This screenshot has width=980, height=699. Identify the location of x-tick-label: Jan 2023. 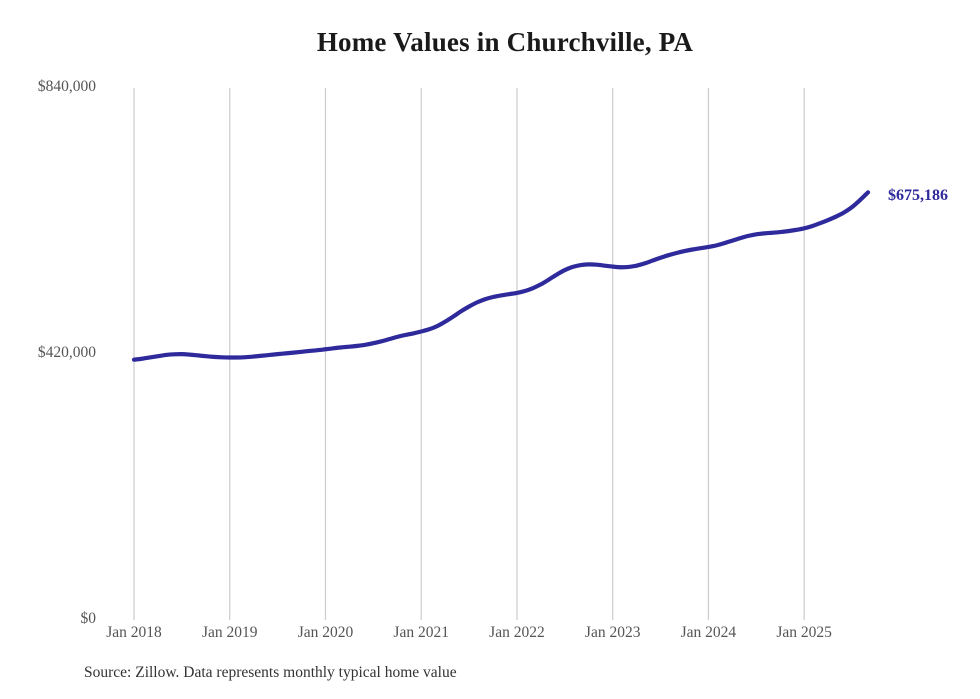
(612, 632).